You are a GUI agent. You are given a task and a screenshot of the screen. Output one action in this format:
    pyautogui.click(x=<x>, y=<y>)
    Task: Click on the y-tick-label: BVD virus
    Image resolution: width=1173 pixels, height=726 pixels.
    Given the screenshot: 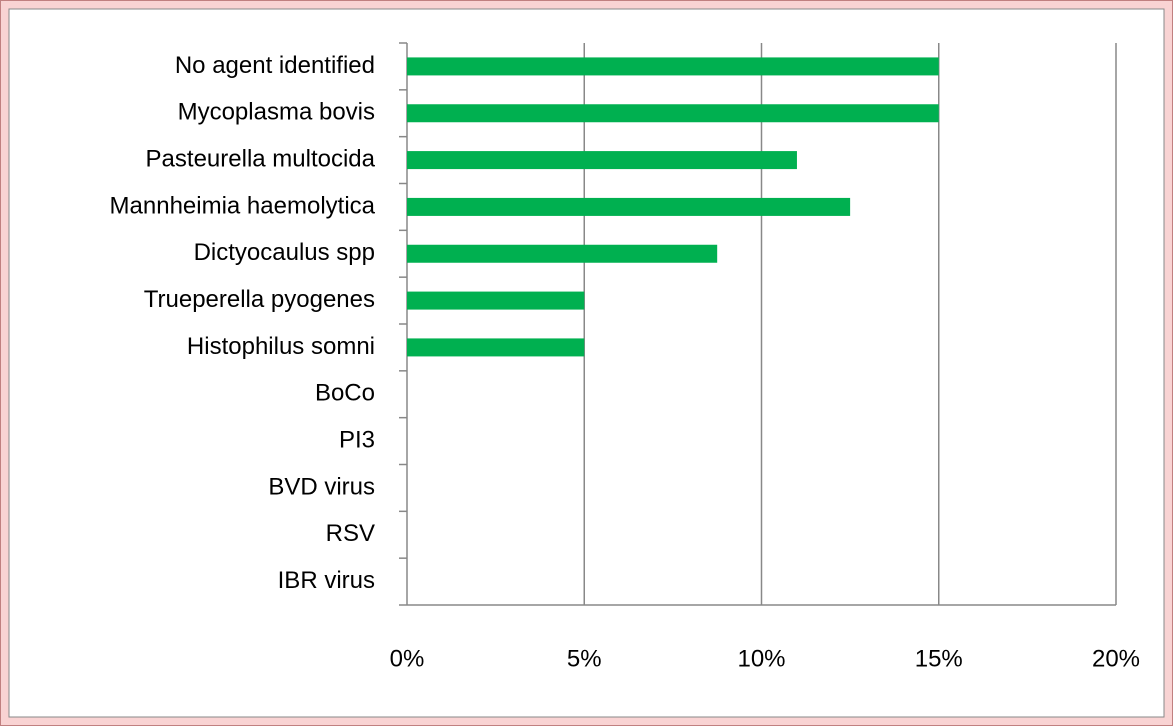 What is the action you would take?
    pyautogui.click(x=321, y=486)
    